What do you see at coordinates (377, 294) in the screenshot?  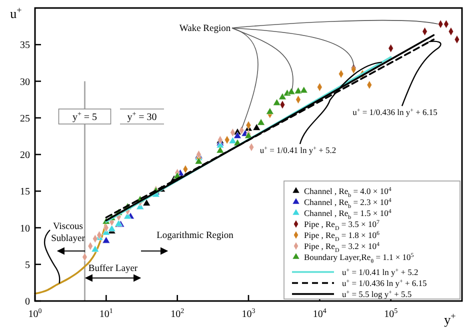 I see `legend-label: u$^{+}$ = 5.5 log y$^{+}$ + 5.5` at bounding box center [377, 294].